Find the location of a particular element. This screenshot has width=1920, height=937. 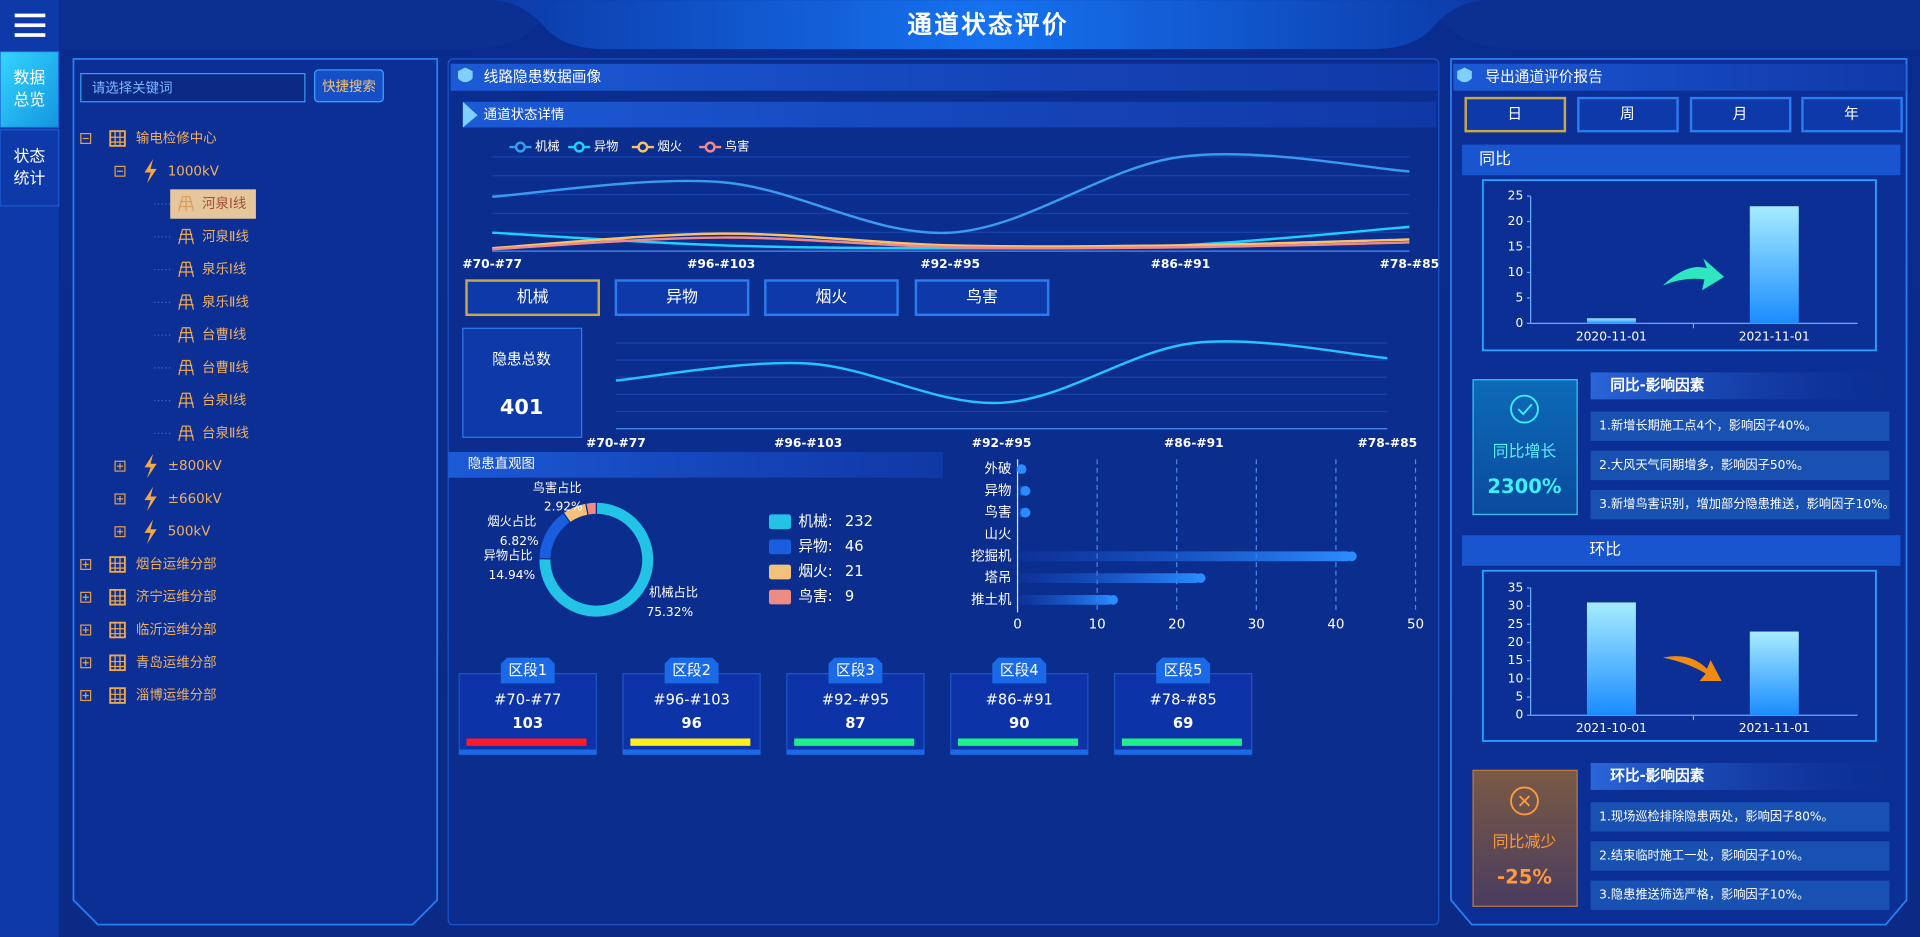

segment-name: 区段3 is located at coordinates (855, 670).